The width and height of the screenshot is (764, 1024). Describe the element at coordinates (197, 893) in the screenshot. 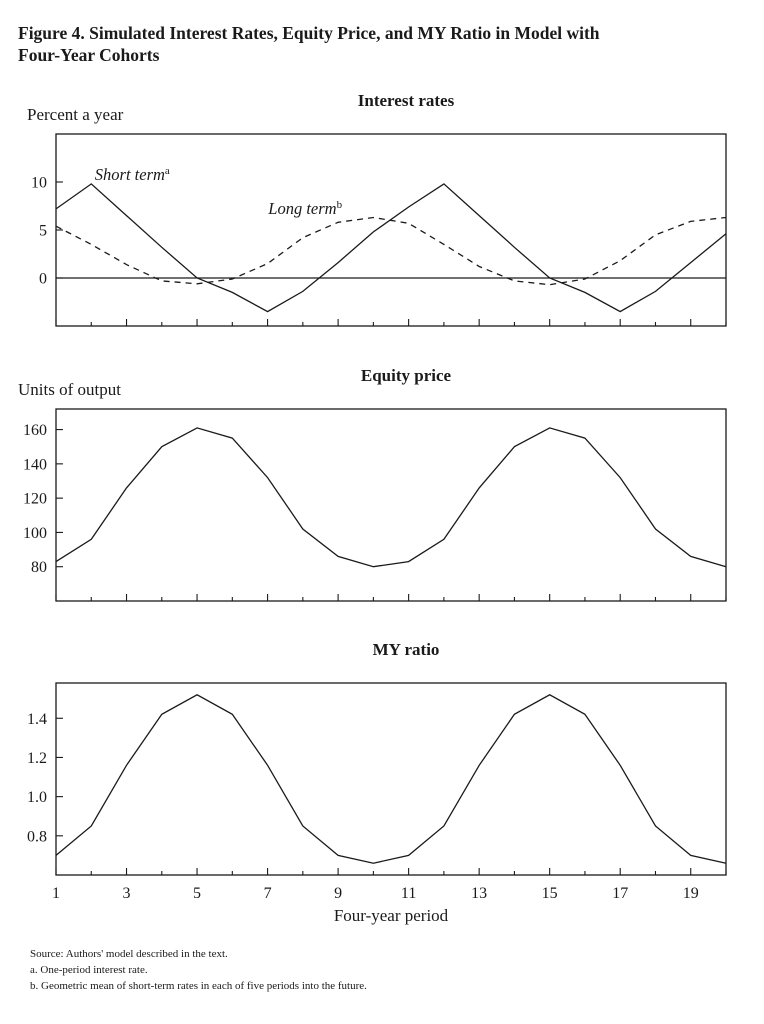

I see `x-tick-label: 5` at that location.